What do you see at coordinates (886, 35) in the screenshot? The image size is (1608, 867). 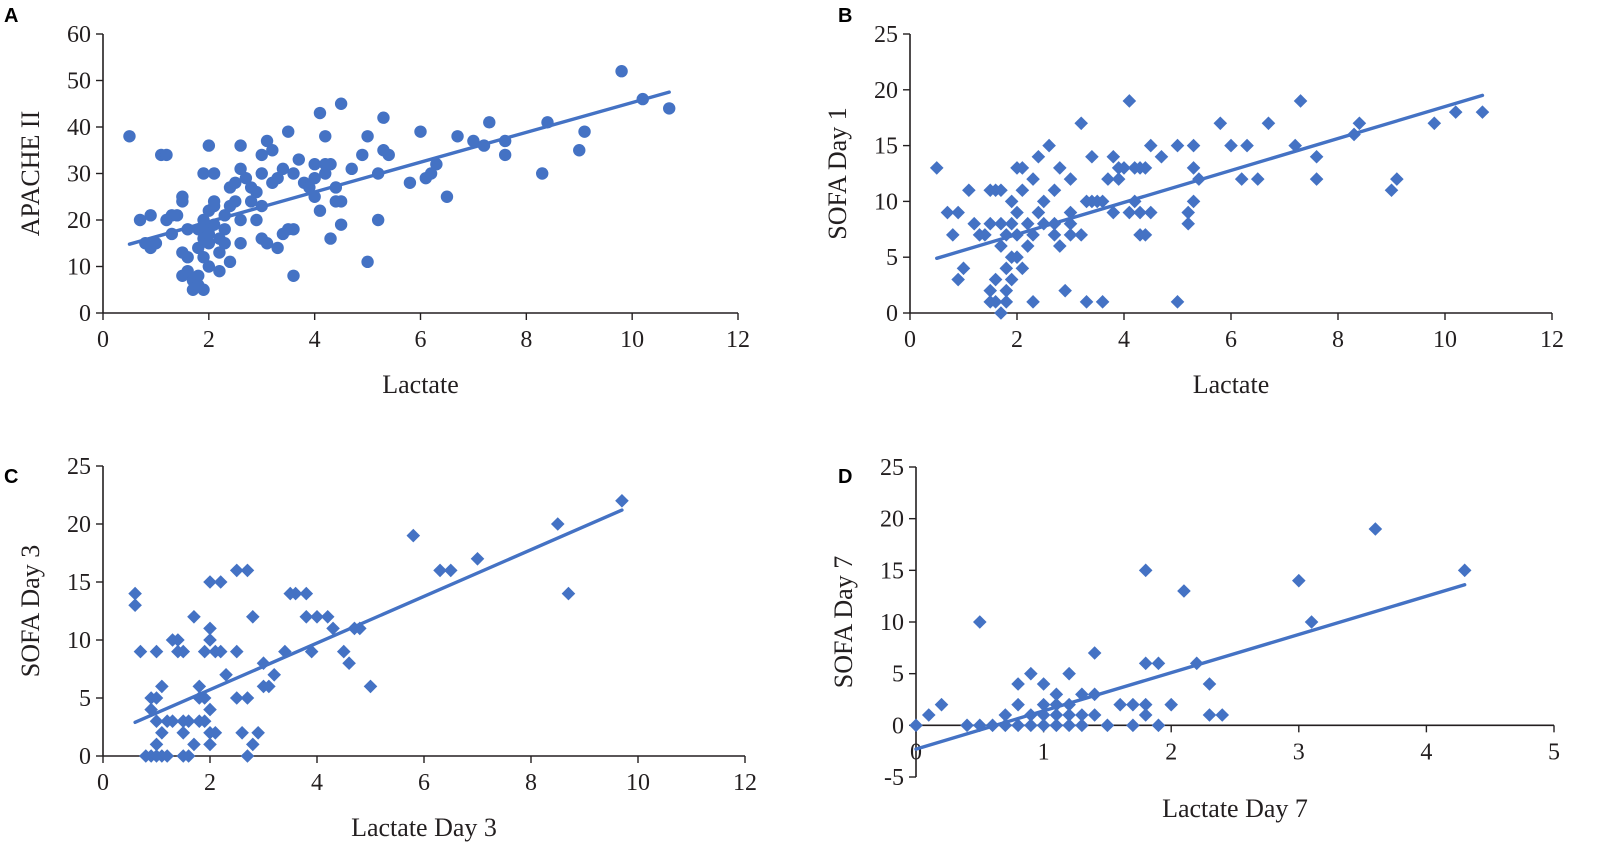 I see `panel-b-y-tick-label: 25` at bounding box center [886, 35].